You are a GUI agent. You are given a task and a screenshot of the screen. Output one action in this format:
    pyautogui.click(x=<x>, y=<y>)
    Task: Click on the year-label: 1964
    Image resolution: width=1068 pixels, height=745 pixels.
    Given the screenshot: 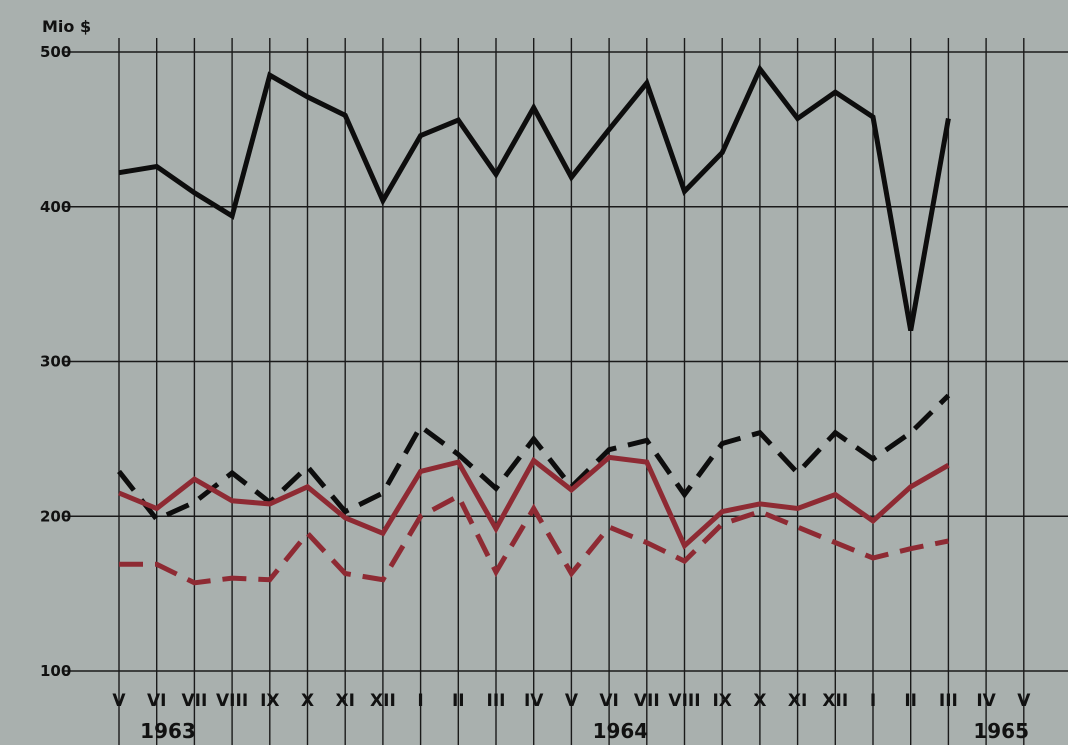 What is the action you would take?
    pyautogui.click(x=621, y=731)
    